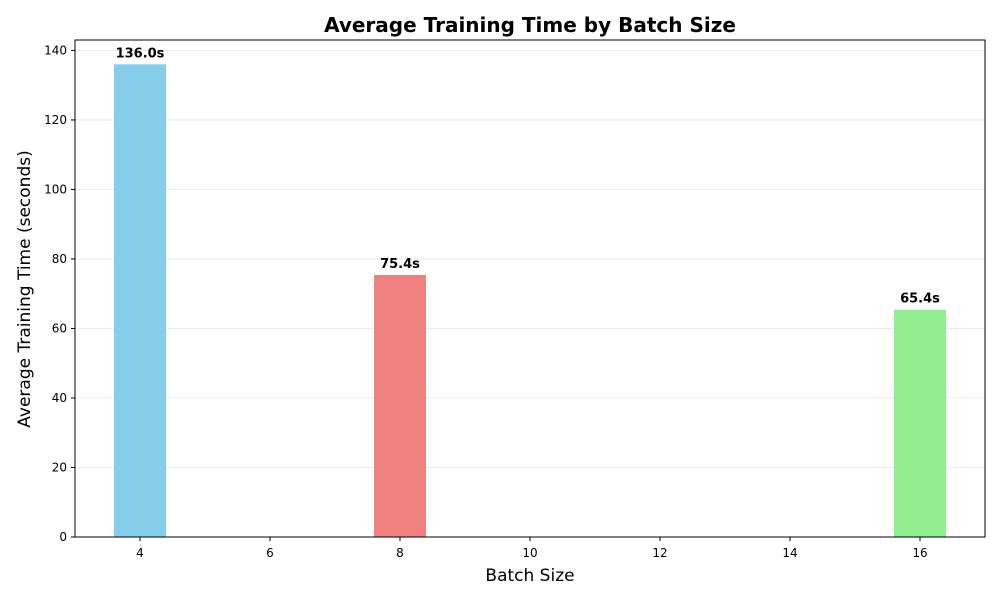 The height and width of the screenshot is (600, 1000). What do you see at coordinates (530, 25) in the screenshot?
I see `chart-title: Average Training Time by Batch Size` at bounding box center [530, 25].